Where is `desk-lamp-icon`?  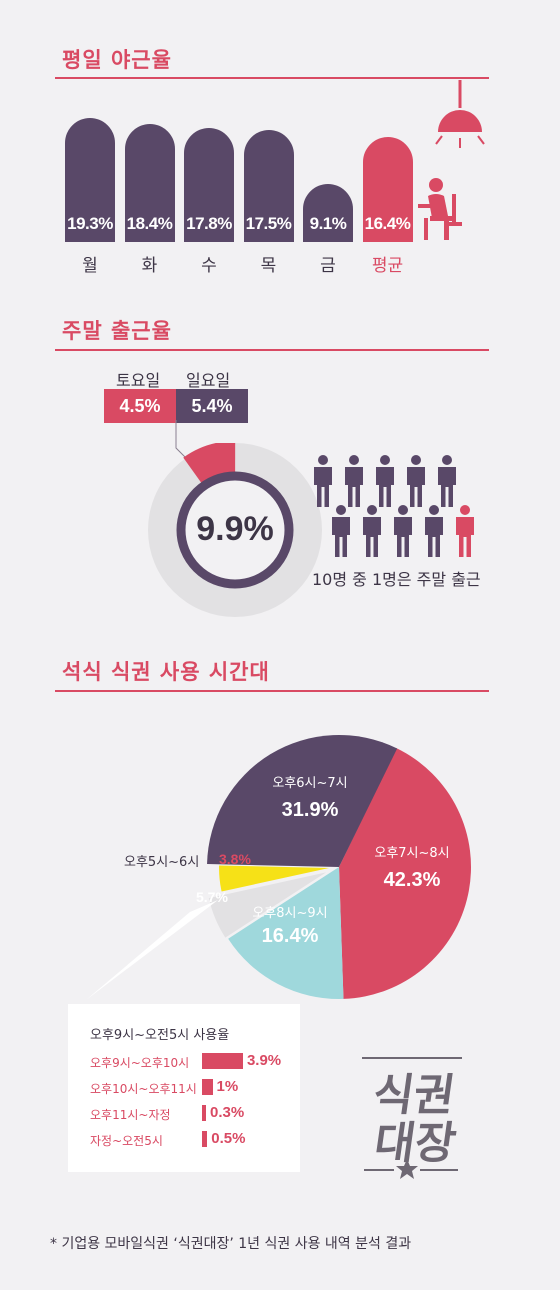 desk-lamp-icon is located at coordinates (460, 114).